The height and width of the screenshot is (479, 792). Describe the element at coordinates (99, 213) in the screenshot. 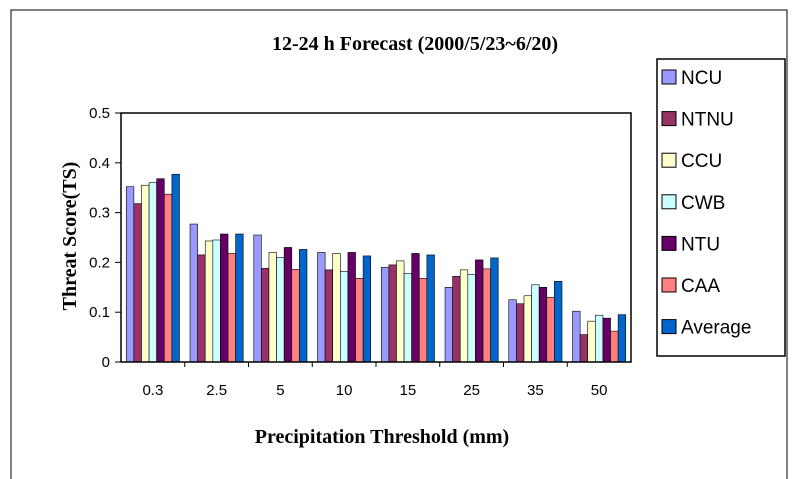

I see `y-tick-label: 0.3` at that location.